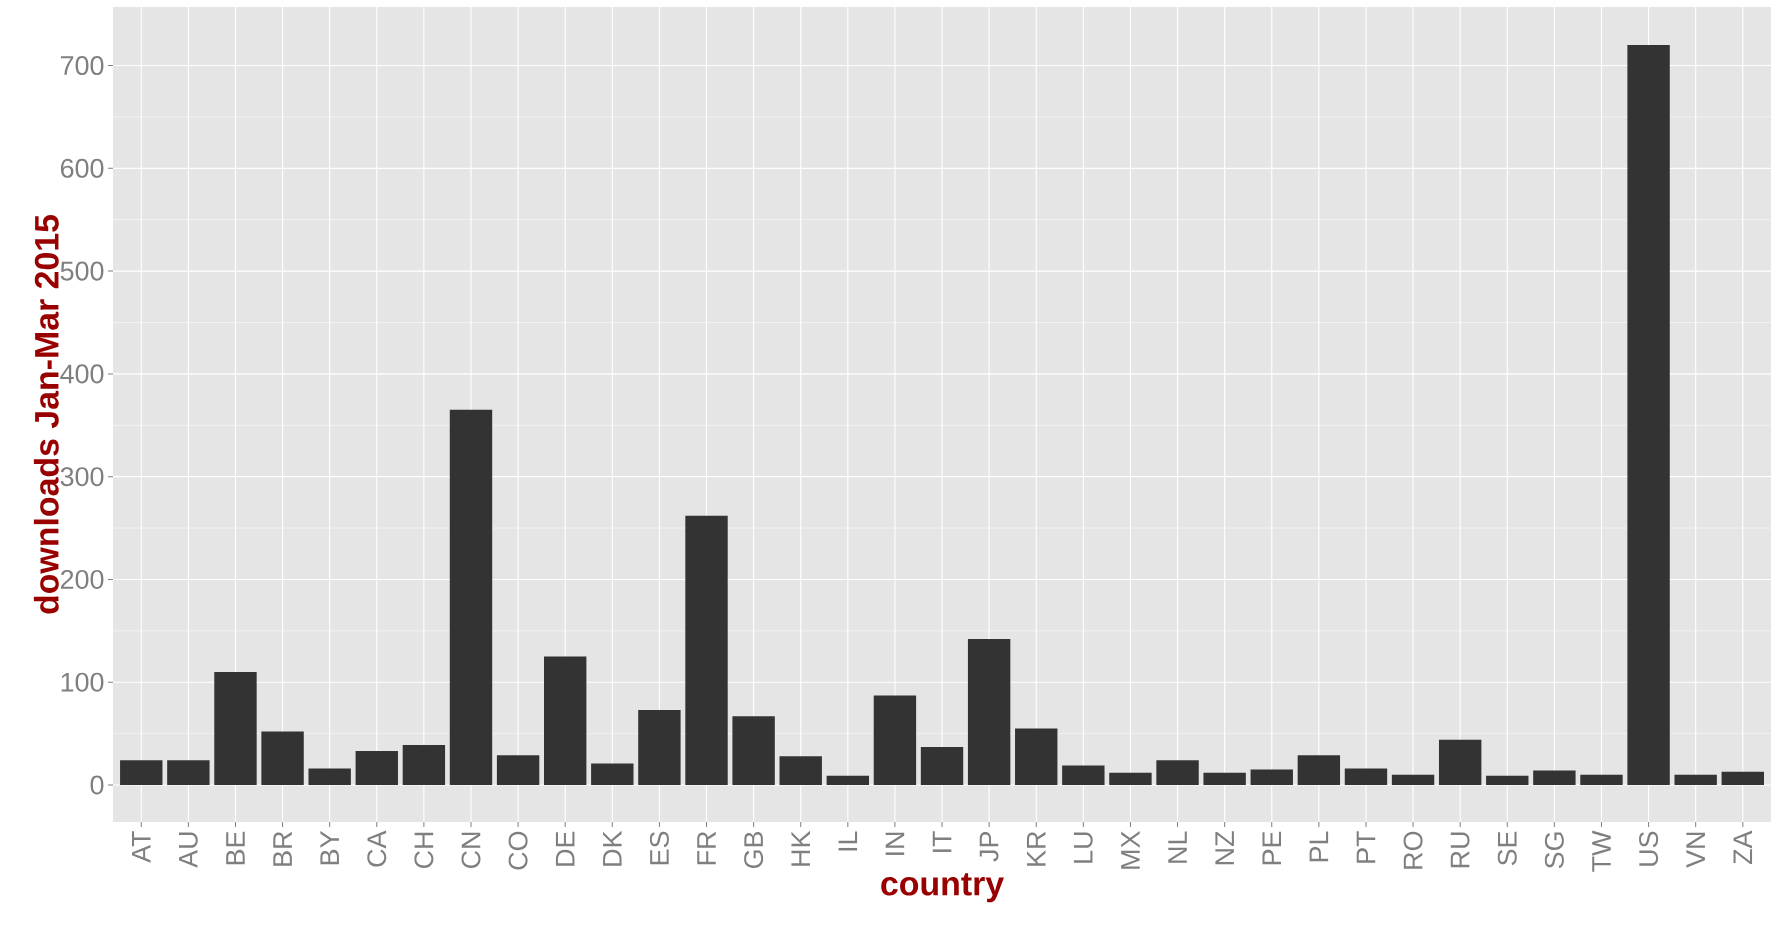  What do you see at coordinates (1036, 848) in the screenshot?
I see `x-tick-label: KR` at bounding box center [1036, 848].